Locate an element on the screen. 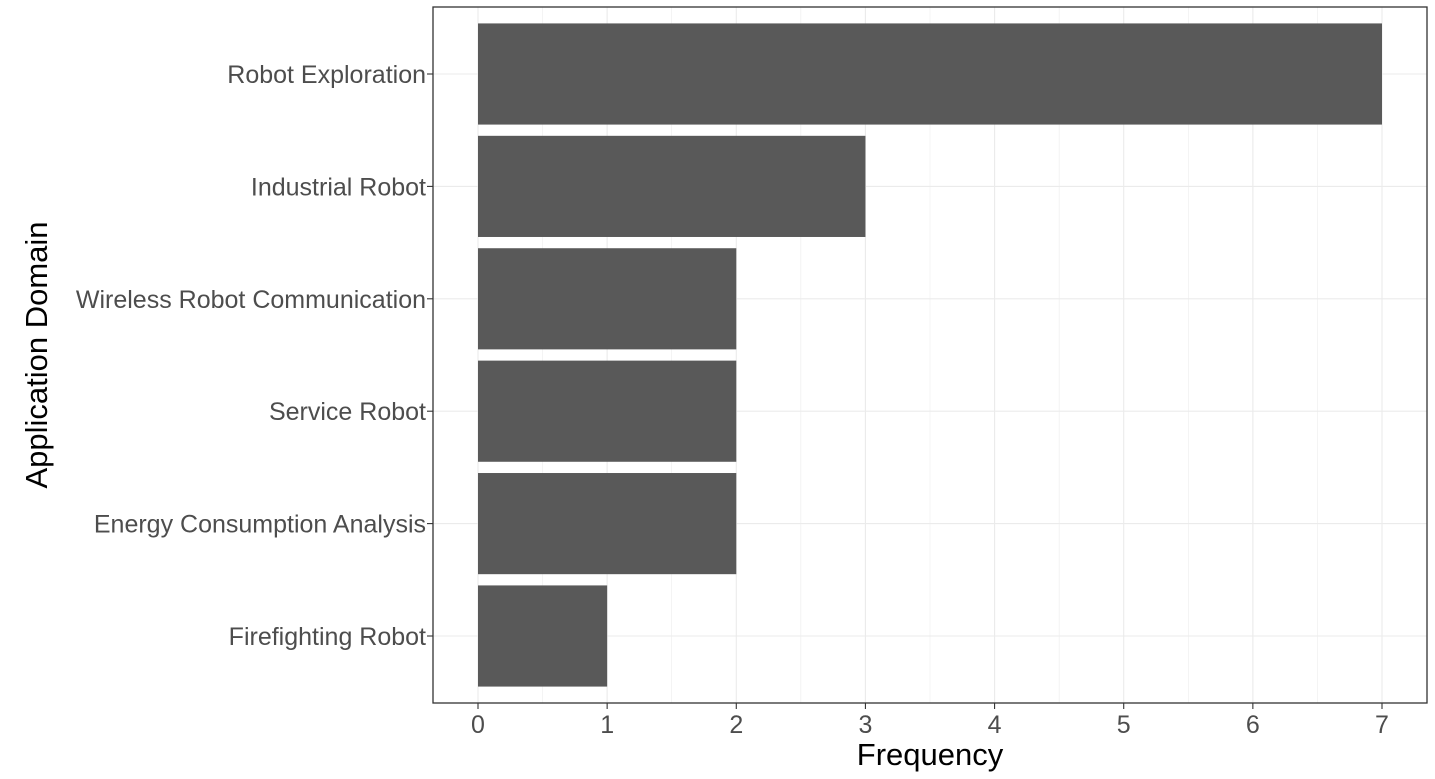 The height and width of the screenshot is (779, 1435). x-tick-label: 2 is located at coordinates (736, 725).